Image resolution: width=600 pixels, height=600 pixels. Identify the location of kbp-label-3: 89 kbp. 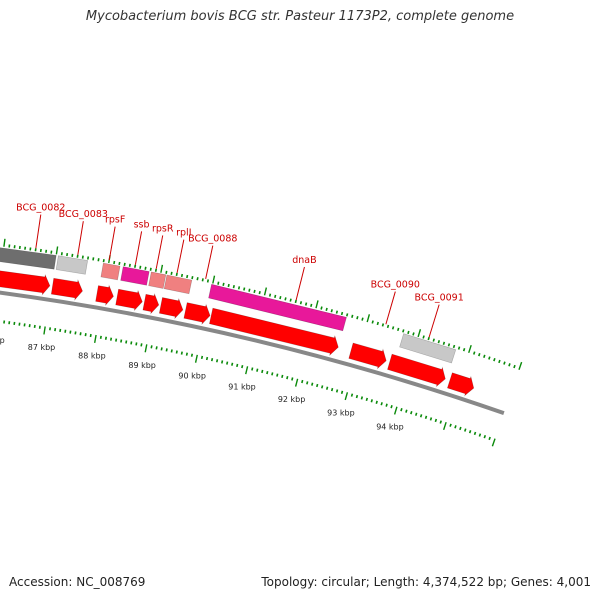
(142, 365).